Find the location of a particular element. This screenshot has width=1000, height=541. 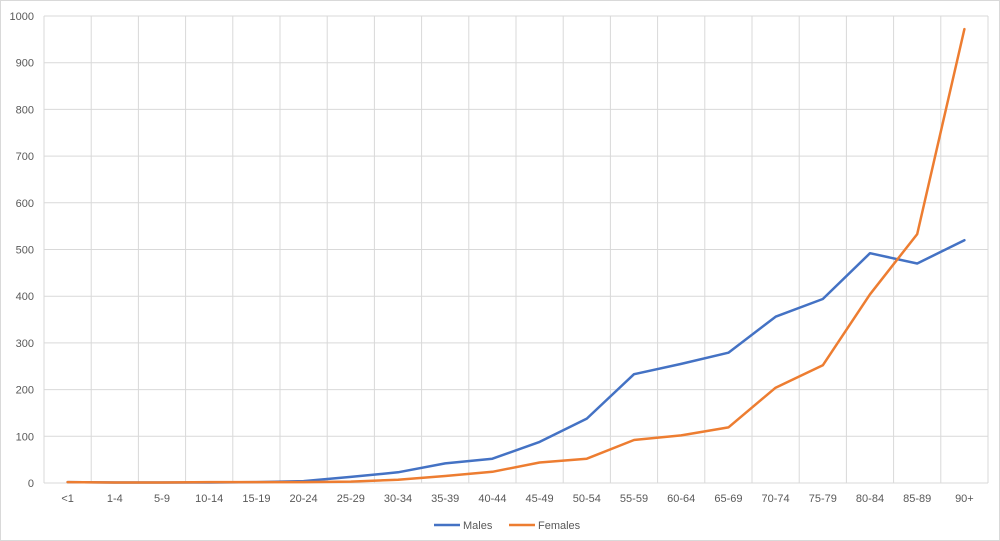

y-tick-label: 0 is located at coordinates (31, 484).